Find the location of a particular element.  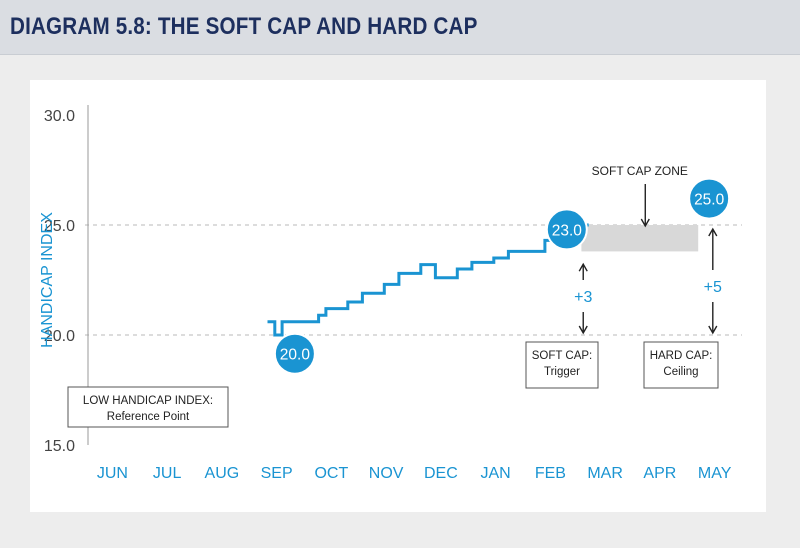

x-tick-label: MAR is located at coordinates (605, 473).